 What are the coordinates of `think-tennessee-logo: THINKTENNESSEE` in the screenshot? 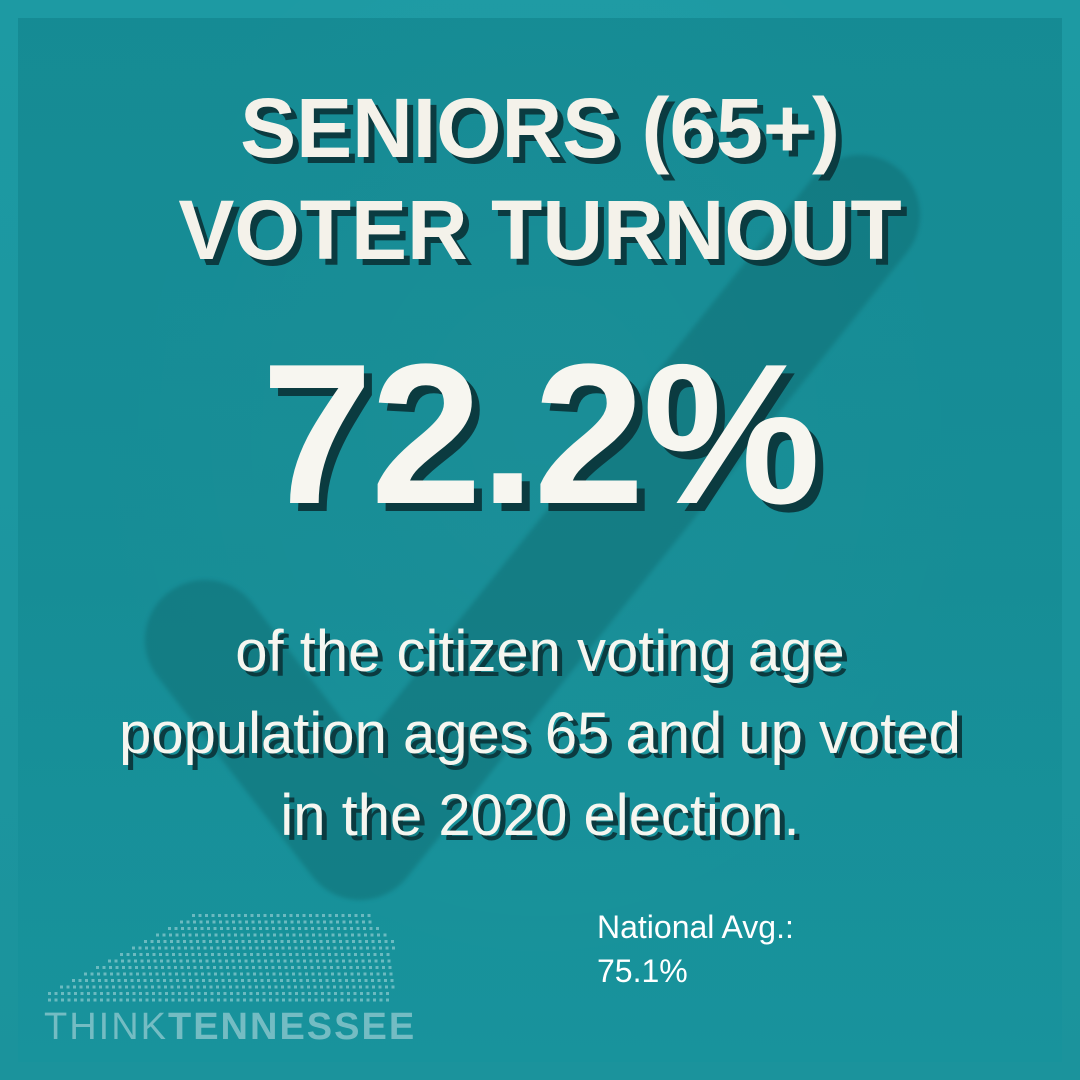 It's located at (230, 1027).